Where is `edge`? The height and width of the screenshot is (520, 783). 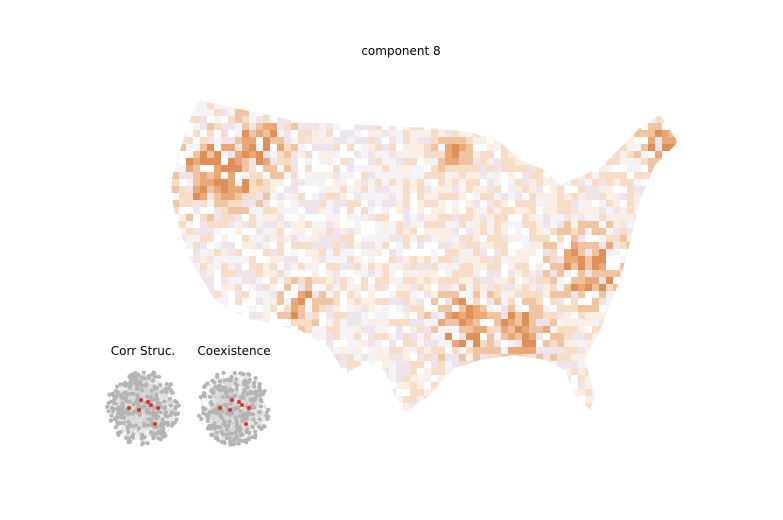
edge is located at coordinates (155, 384).